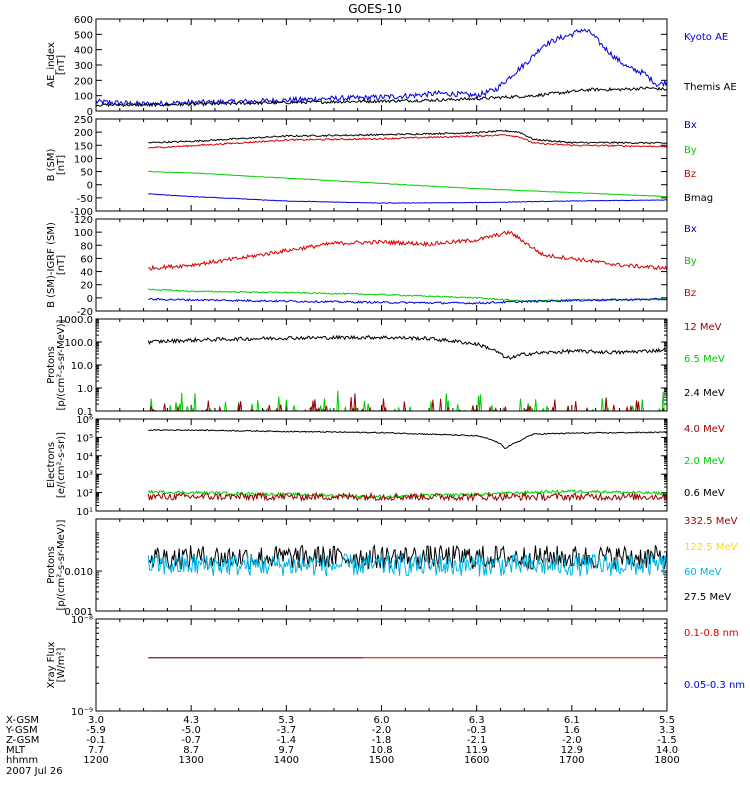 This screenshot has width=750, height=800. What do you see at coordinates (690, 261) in the screenshot?
I see `legend-entry: By` at bounding box center [690, 261].